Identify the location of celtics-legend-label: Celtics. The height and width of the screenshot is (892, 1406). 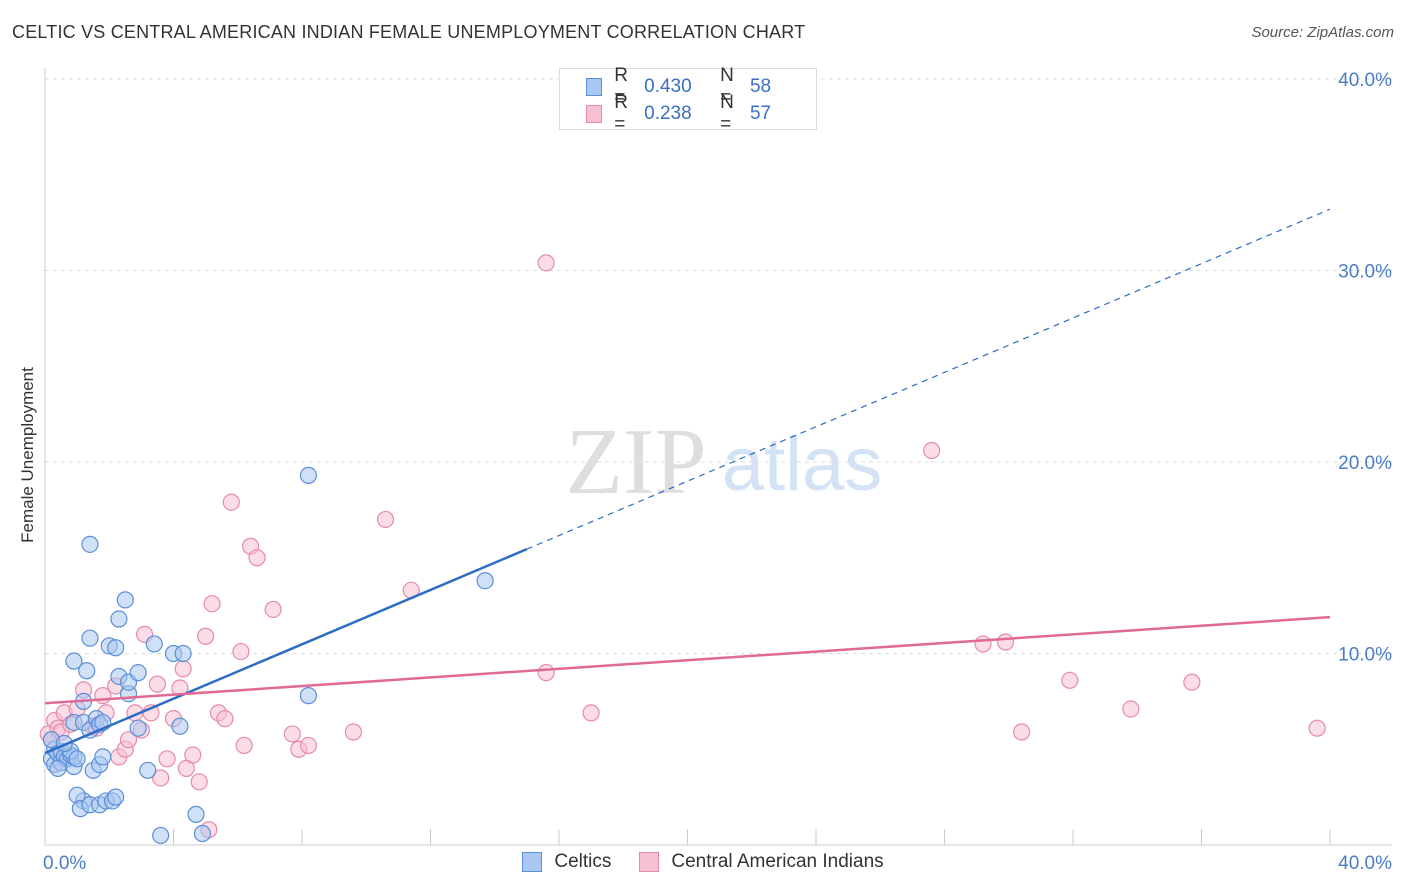
(583, 861).